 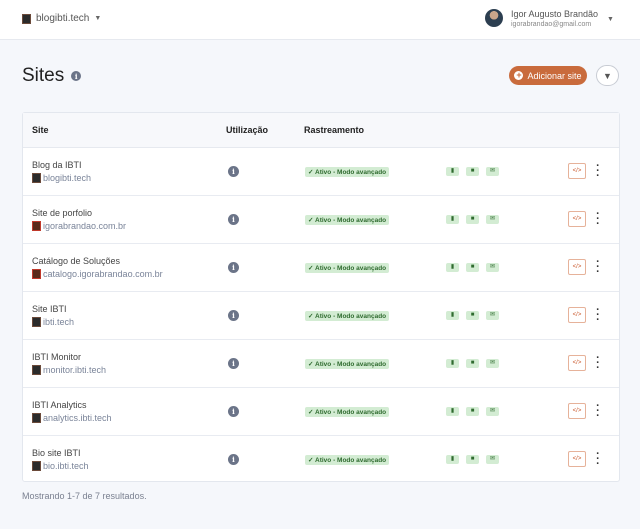 What do you see at coordinates (62, 213) in the screenshot?
I see `site-name: Site de porfolio` at bounding box center [62, 213].